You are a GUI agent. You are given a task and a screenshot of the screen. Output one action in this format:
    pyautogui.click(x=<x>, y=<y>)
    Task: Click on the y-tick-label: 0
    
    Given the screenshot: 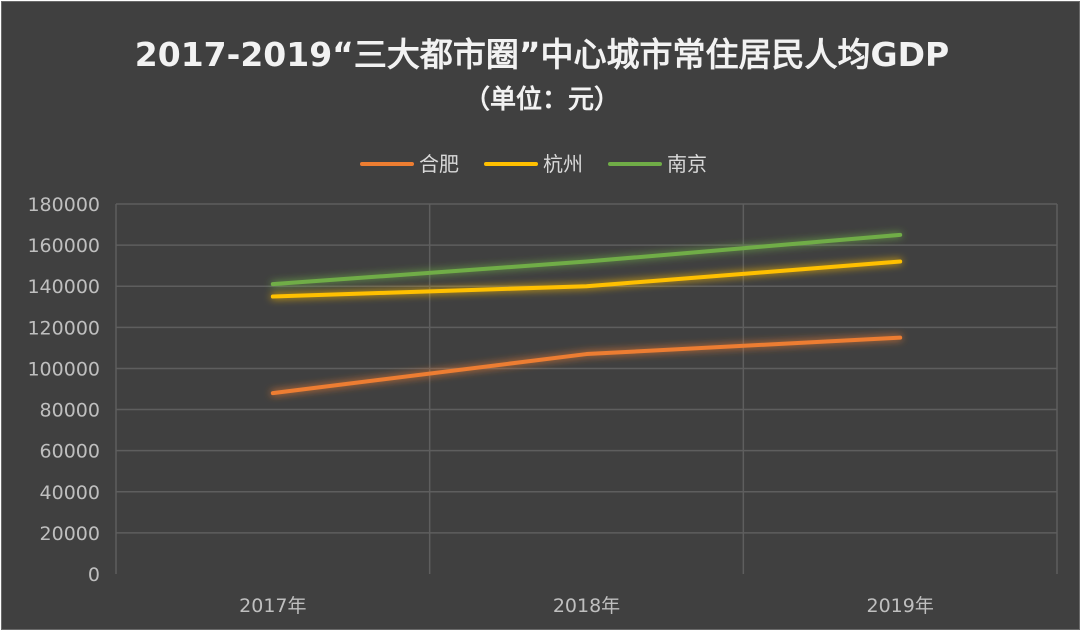 What is the action you would take?
    pyautogui.click(x=94, y=575)
    